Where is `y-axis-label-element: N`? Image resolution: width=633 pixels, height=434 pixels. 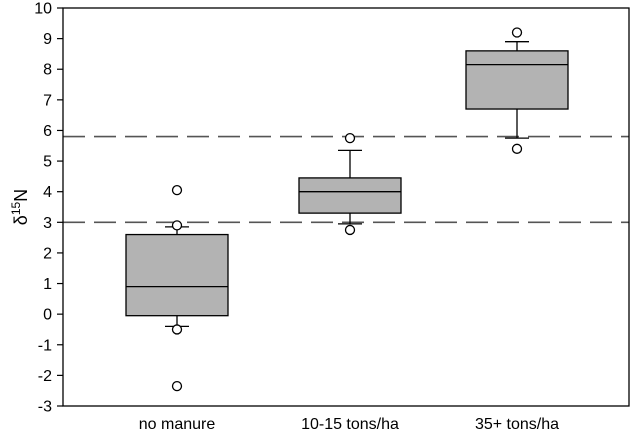 y-axis-label-element: N is located at coordinates (21, 195).